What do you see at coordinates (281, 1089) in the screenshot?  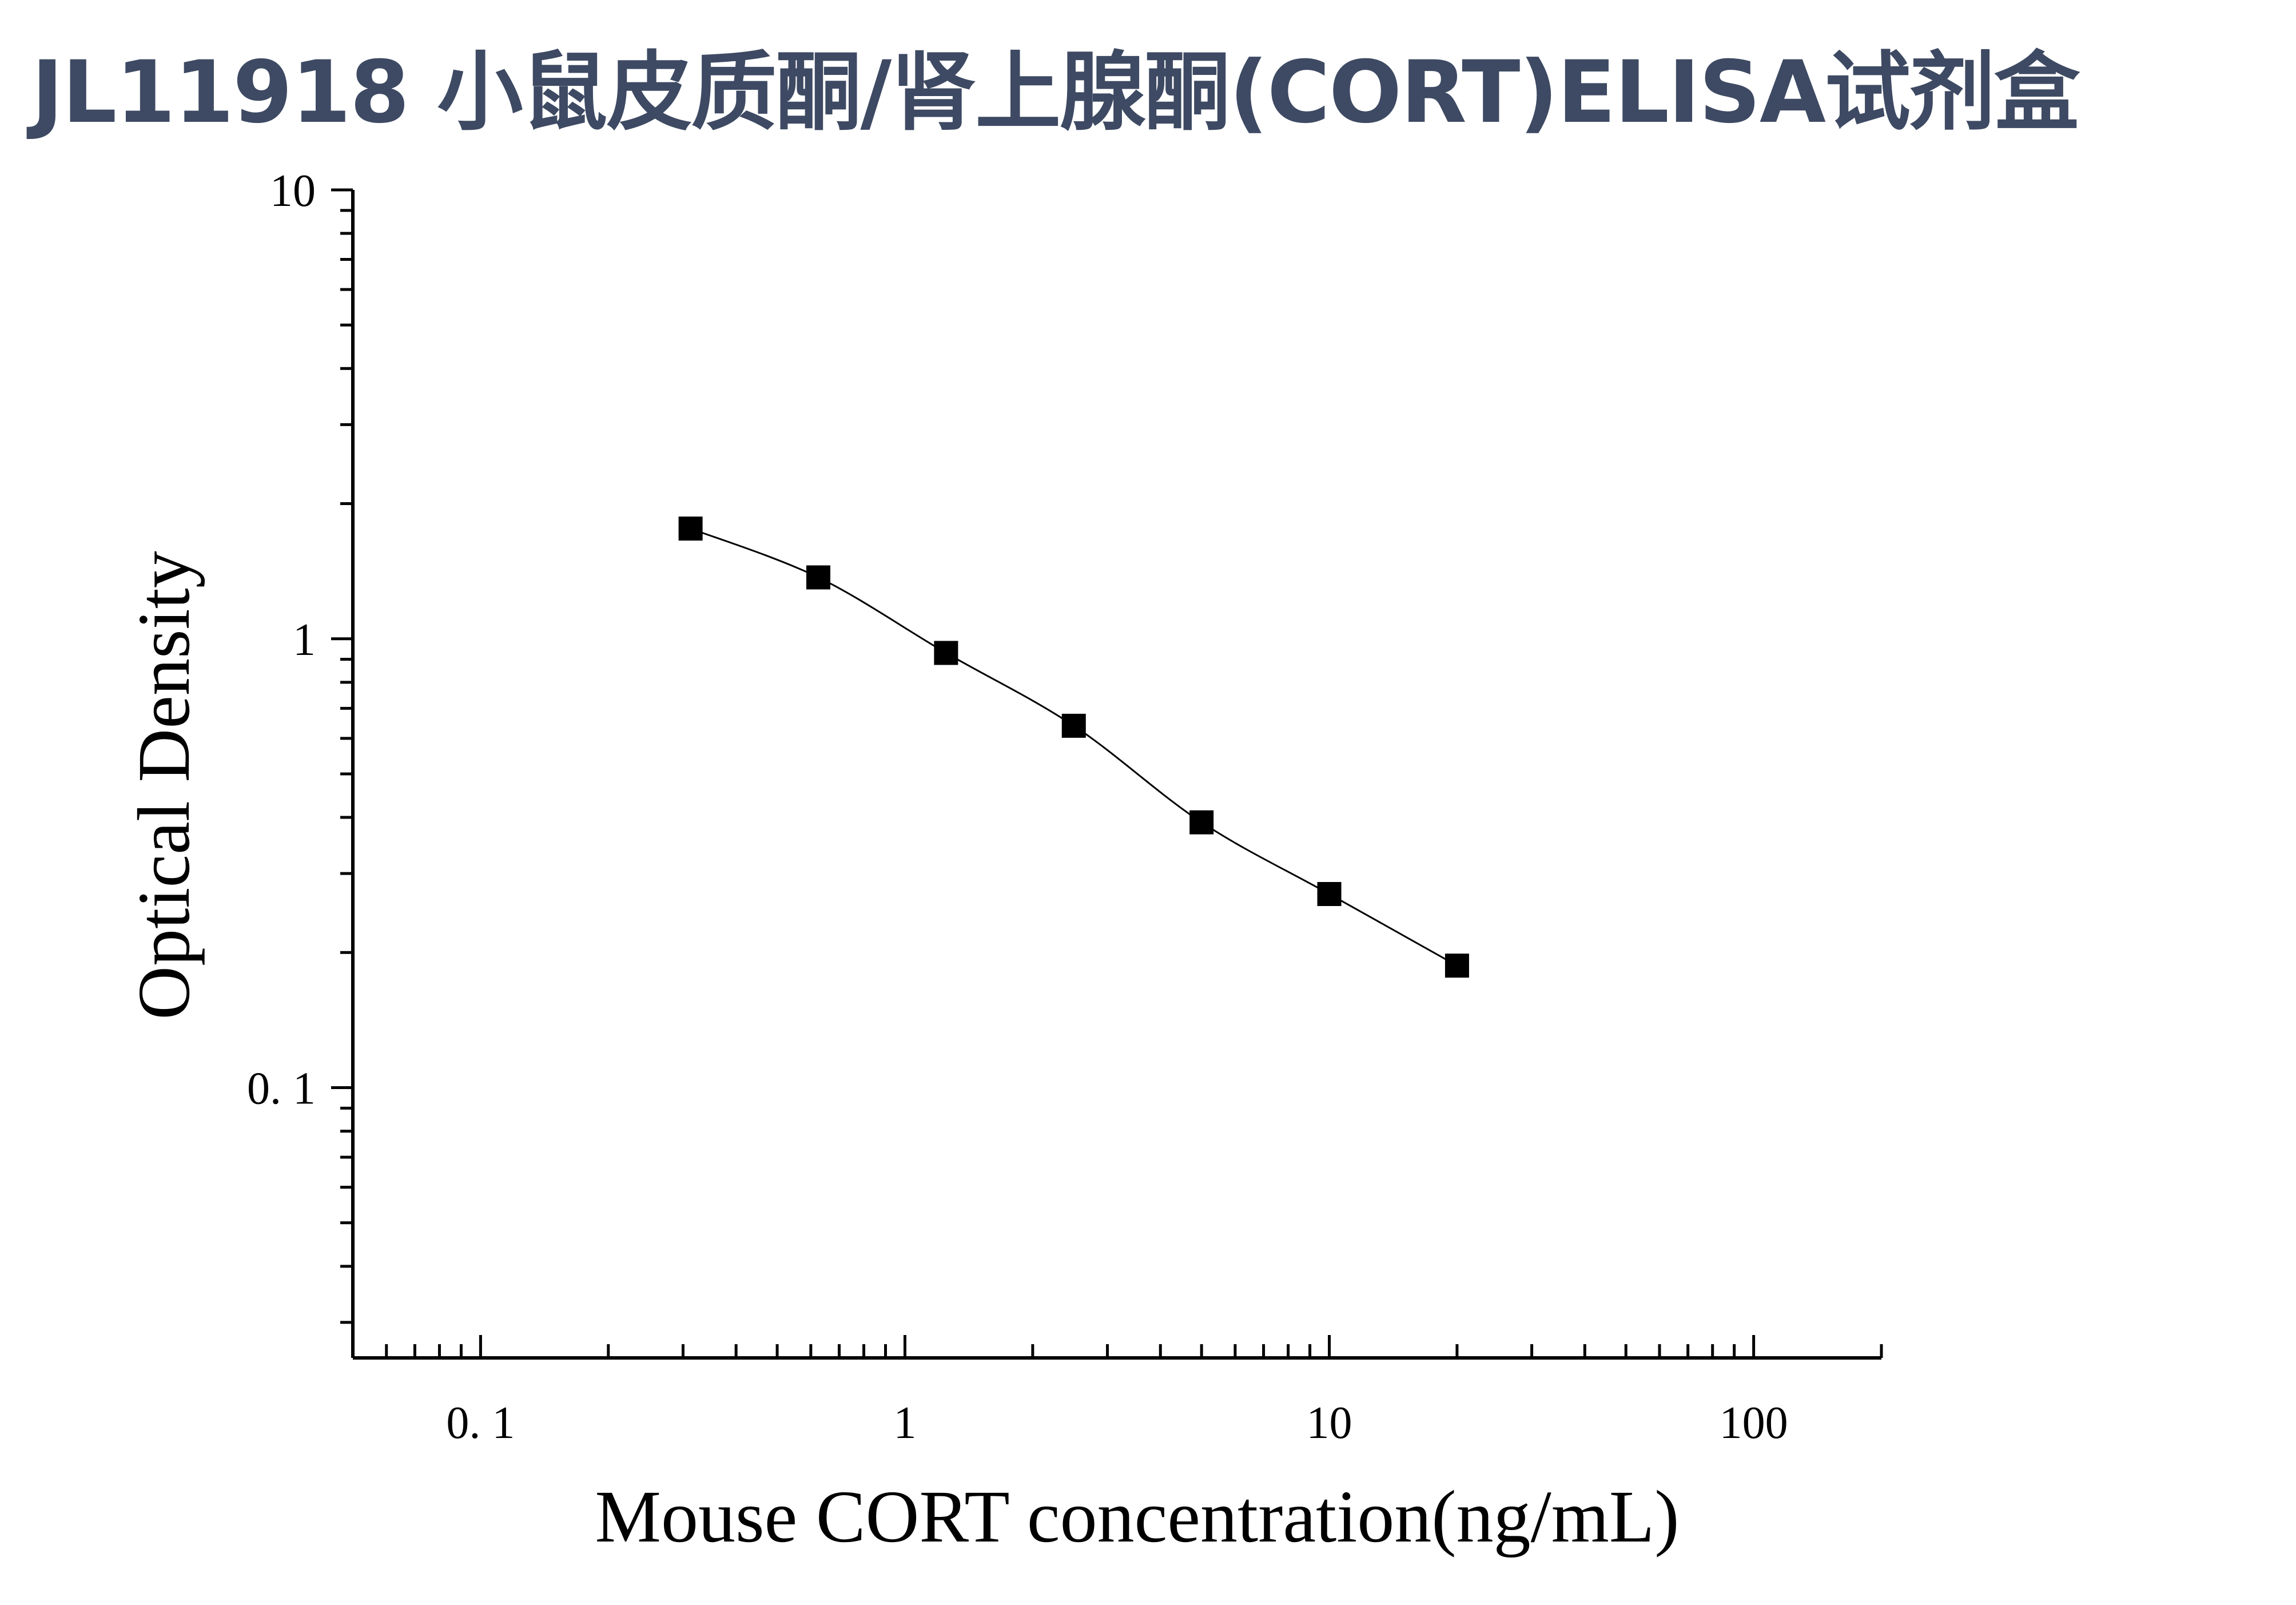 I see `y-tick-label: 0. 1` at bounding box center [281, 1089].